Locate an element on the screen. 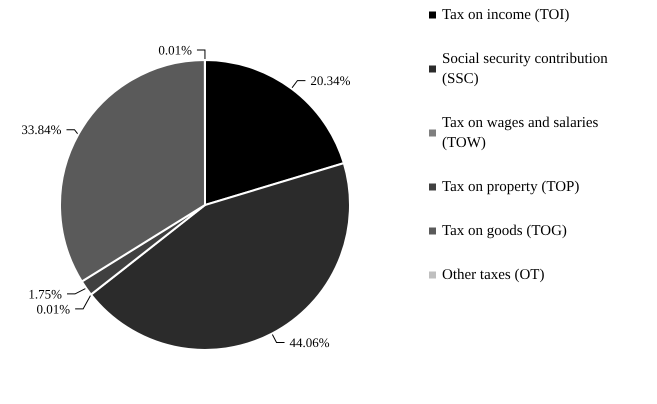 Image resolution: width=657 pixels, height=404 pixels. data-label: 20.34% is located at coordinates (330, 80).